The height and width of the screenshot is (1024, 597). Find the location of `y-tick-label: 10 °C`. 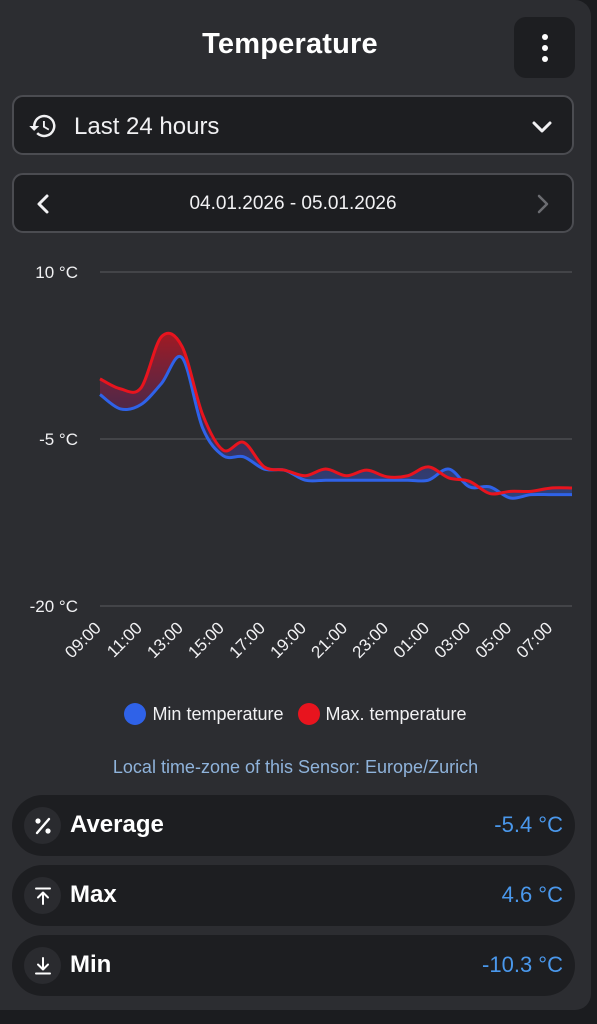

y-tick-label: 10 °C is located at coordinates (56, 272).